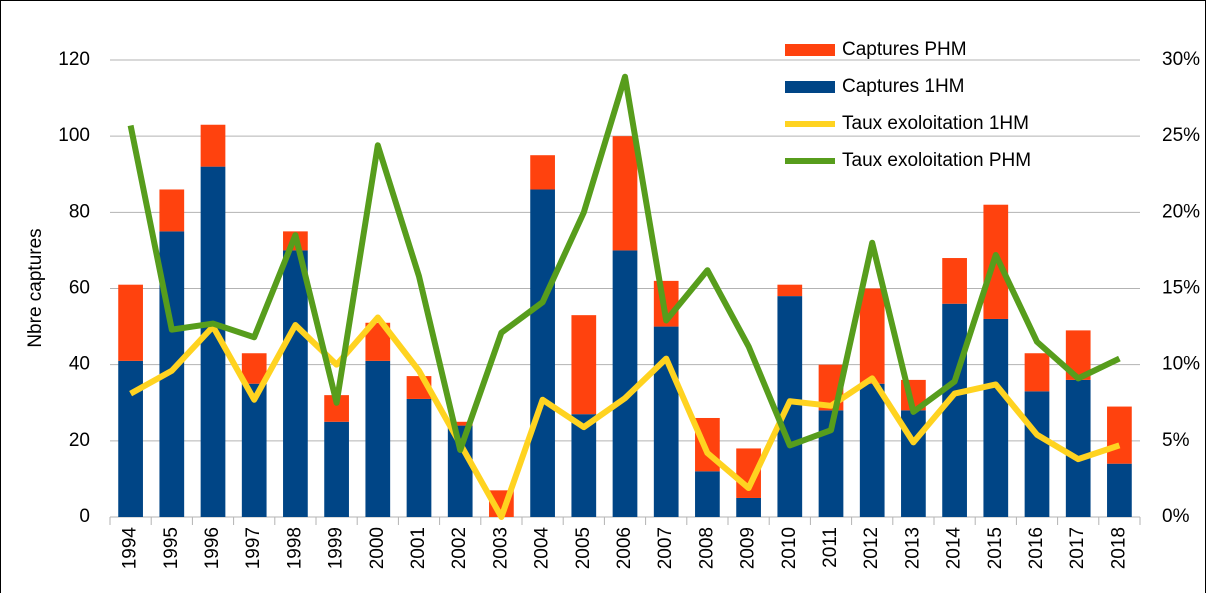 The height and width of the screenshot is (593, 1206). What do you see at coordinates (624, 548) in the screenshot?
I see `x-tick-label: 2006` at bounding box center [624, 548].